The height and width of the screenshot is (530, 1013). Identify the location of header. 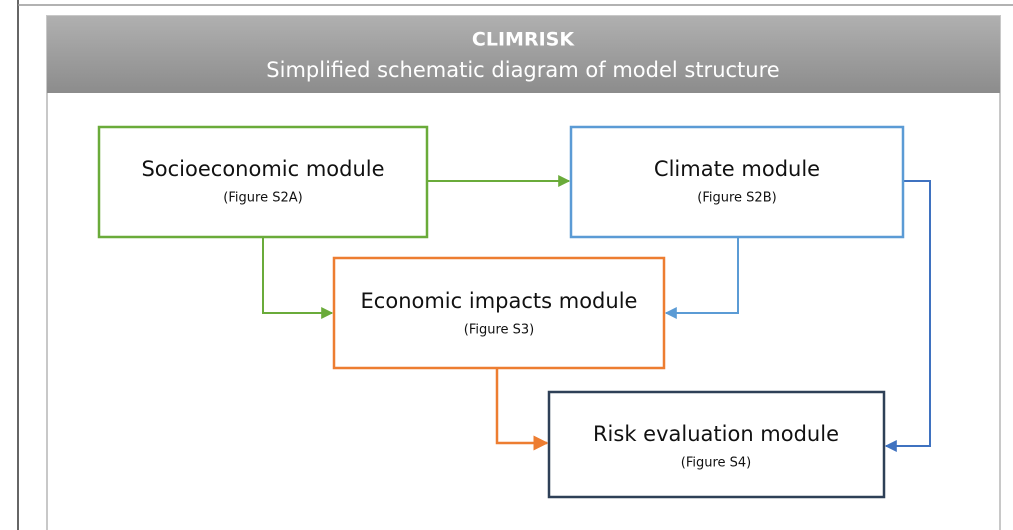
(523, 54).